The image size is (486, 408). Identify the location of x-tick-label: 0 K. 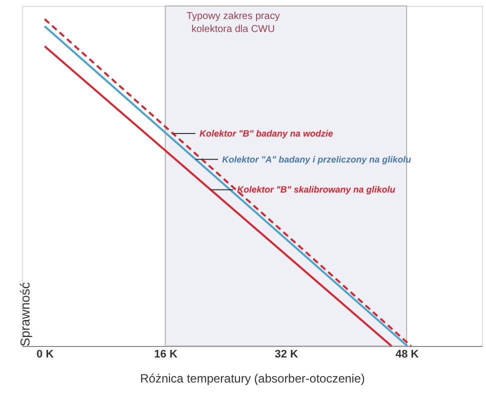
(45, 354).